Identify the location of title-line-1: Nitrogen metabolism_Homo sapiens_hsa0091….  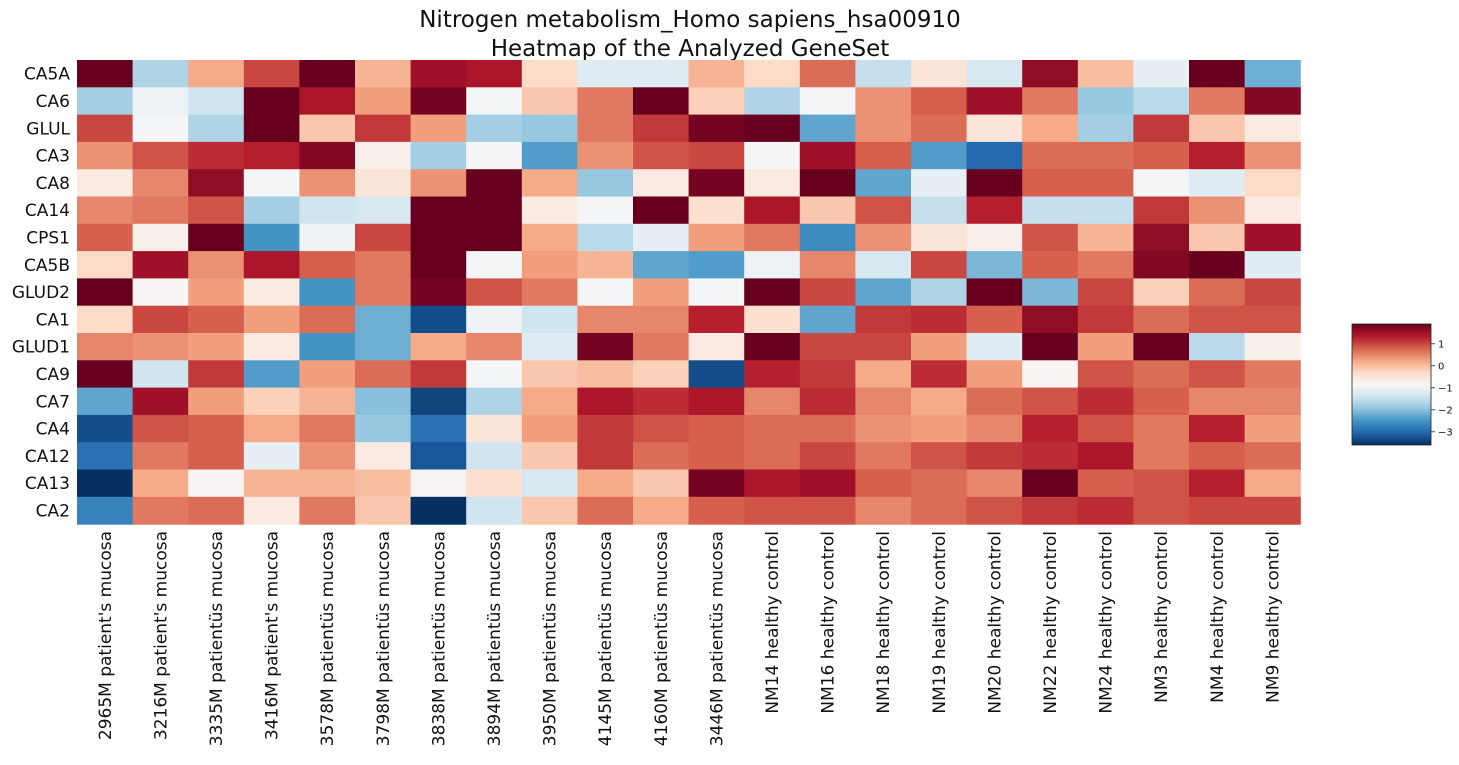
(690, 20).